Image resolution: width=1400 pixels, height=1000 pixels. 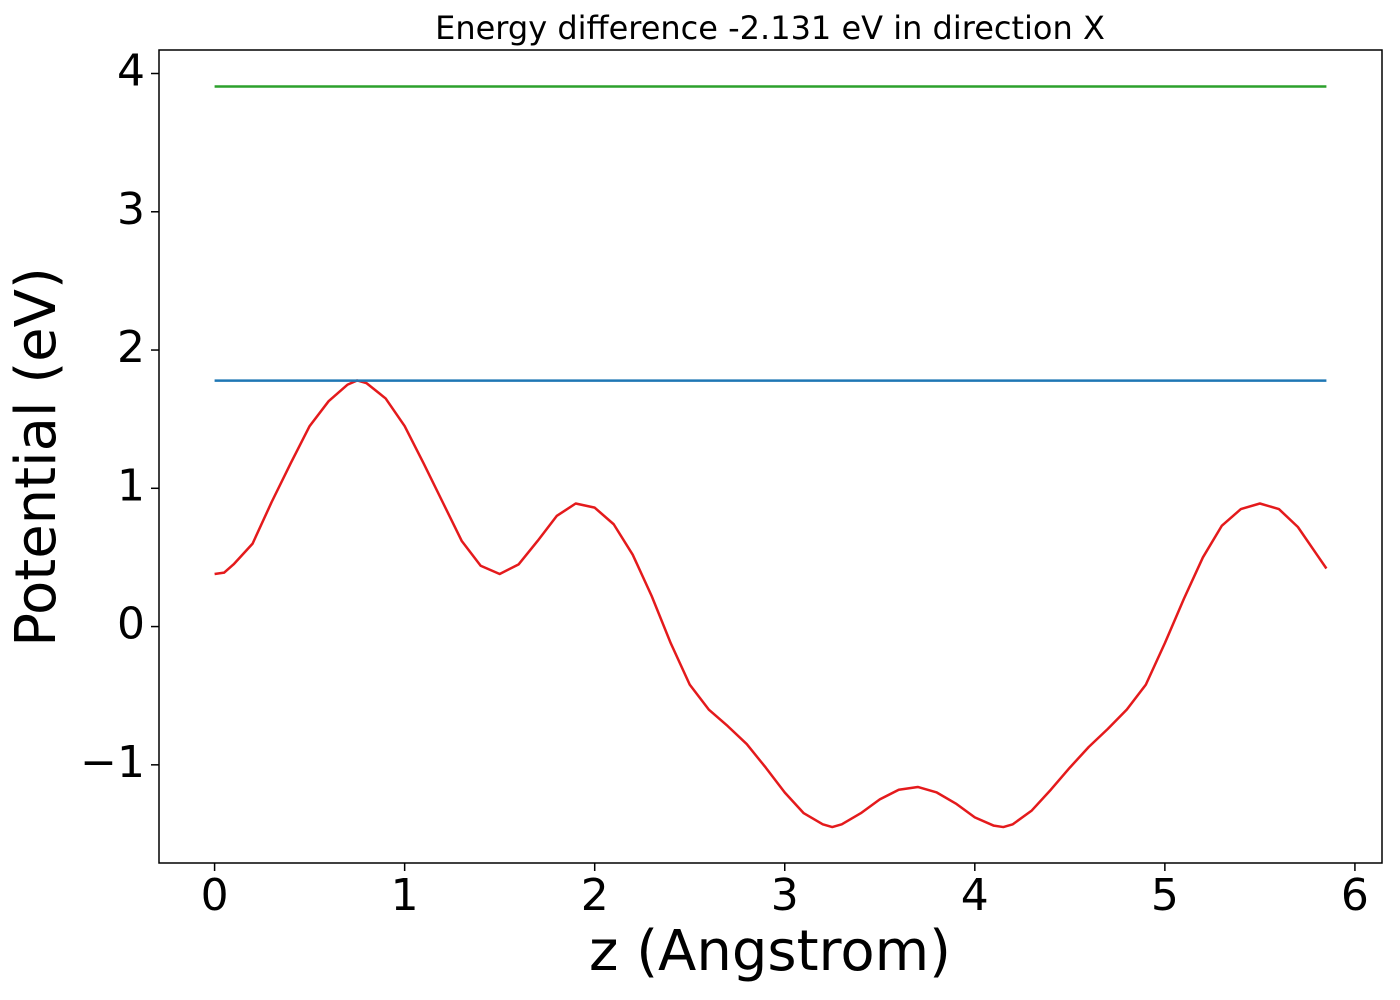 I want to click on x-tick-label: 0, so click(x=215, y=895).